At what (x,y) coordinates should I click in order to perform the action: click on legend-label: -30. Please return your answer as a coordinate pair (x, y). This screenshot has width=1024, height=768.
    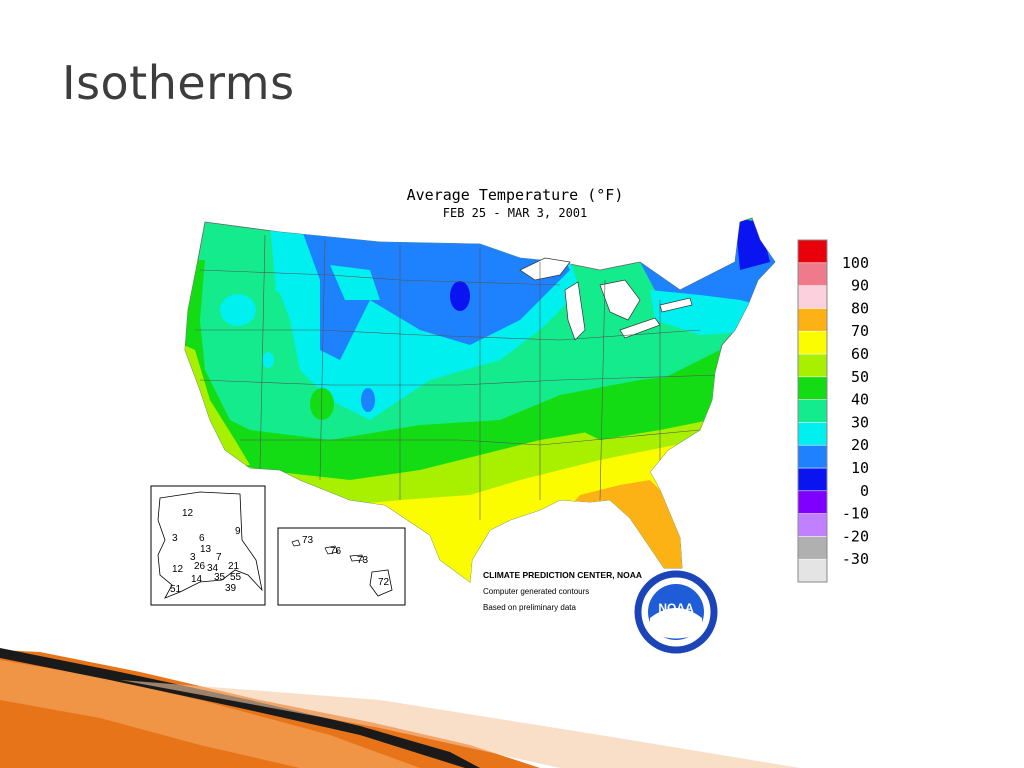
    Looking at the image, I should click on (855, 559).